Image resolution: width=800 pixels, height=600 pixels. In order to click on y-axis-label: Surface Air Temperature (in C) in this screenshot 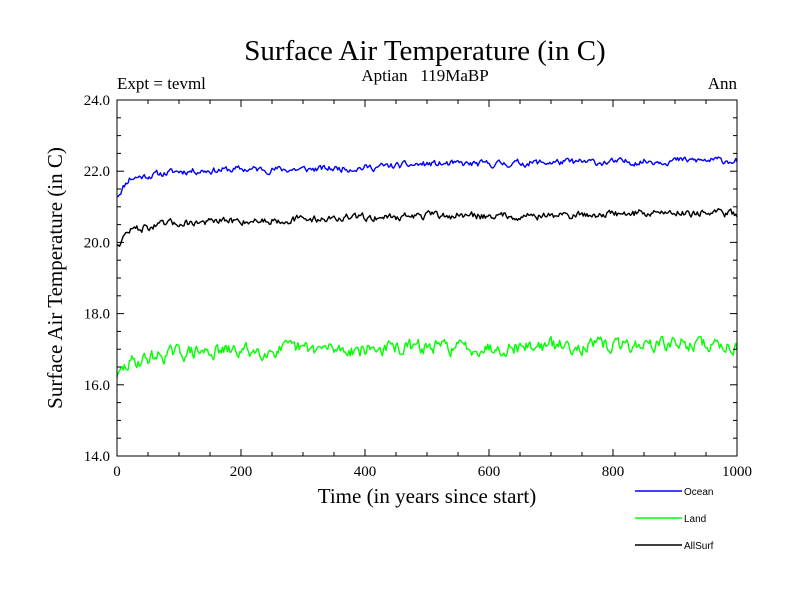, I will do `click(55, 278)`.